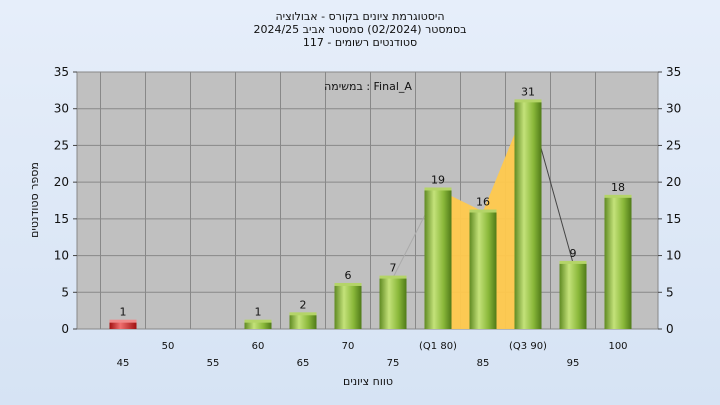 The width and height of the screenshot is (720, 405). What do you see at coordinates (670, 292) in the screenshot?
I see `y-tick-label-right: 5` at bounding box center [670, 292].